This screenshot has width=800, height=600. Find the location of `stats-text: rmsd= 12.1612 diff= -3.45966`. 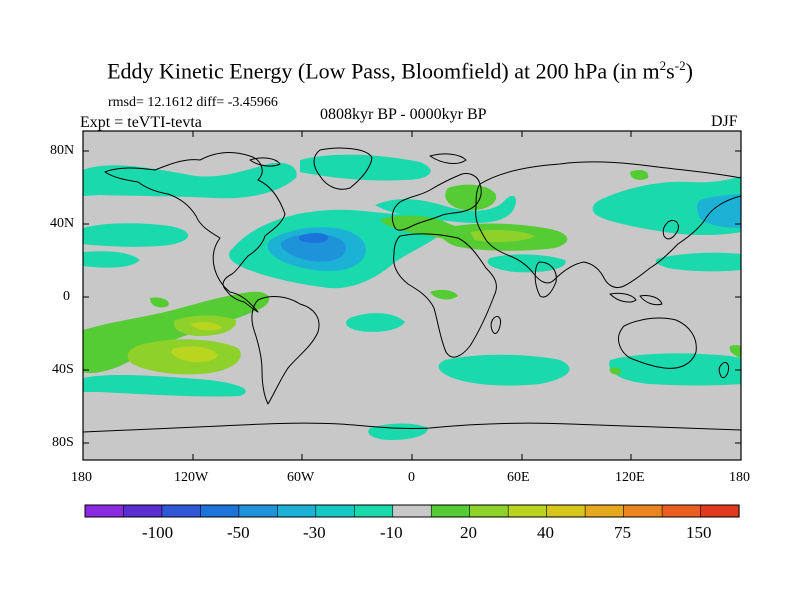

stats-text: rmsd= 12.1612 diff= -3.45966 is located at coordinates (193, 102).